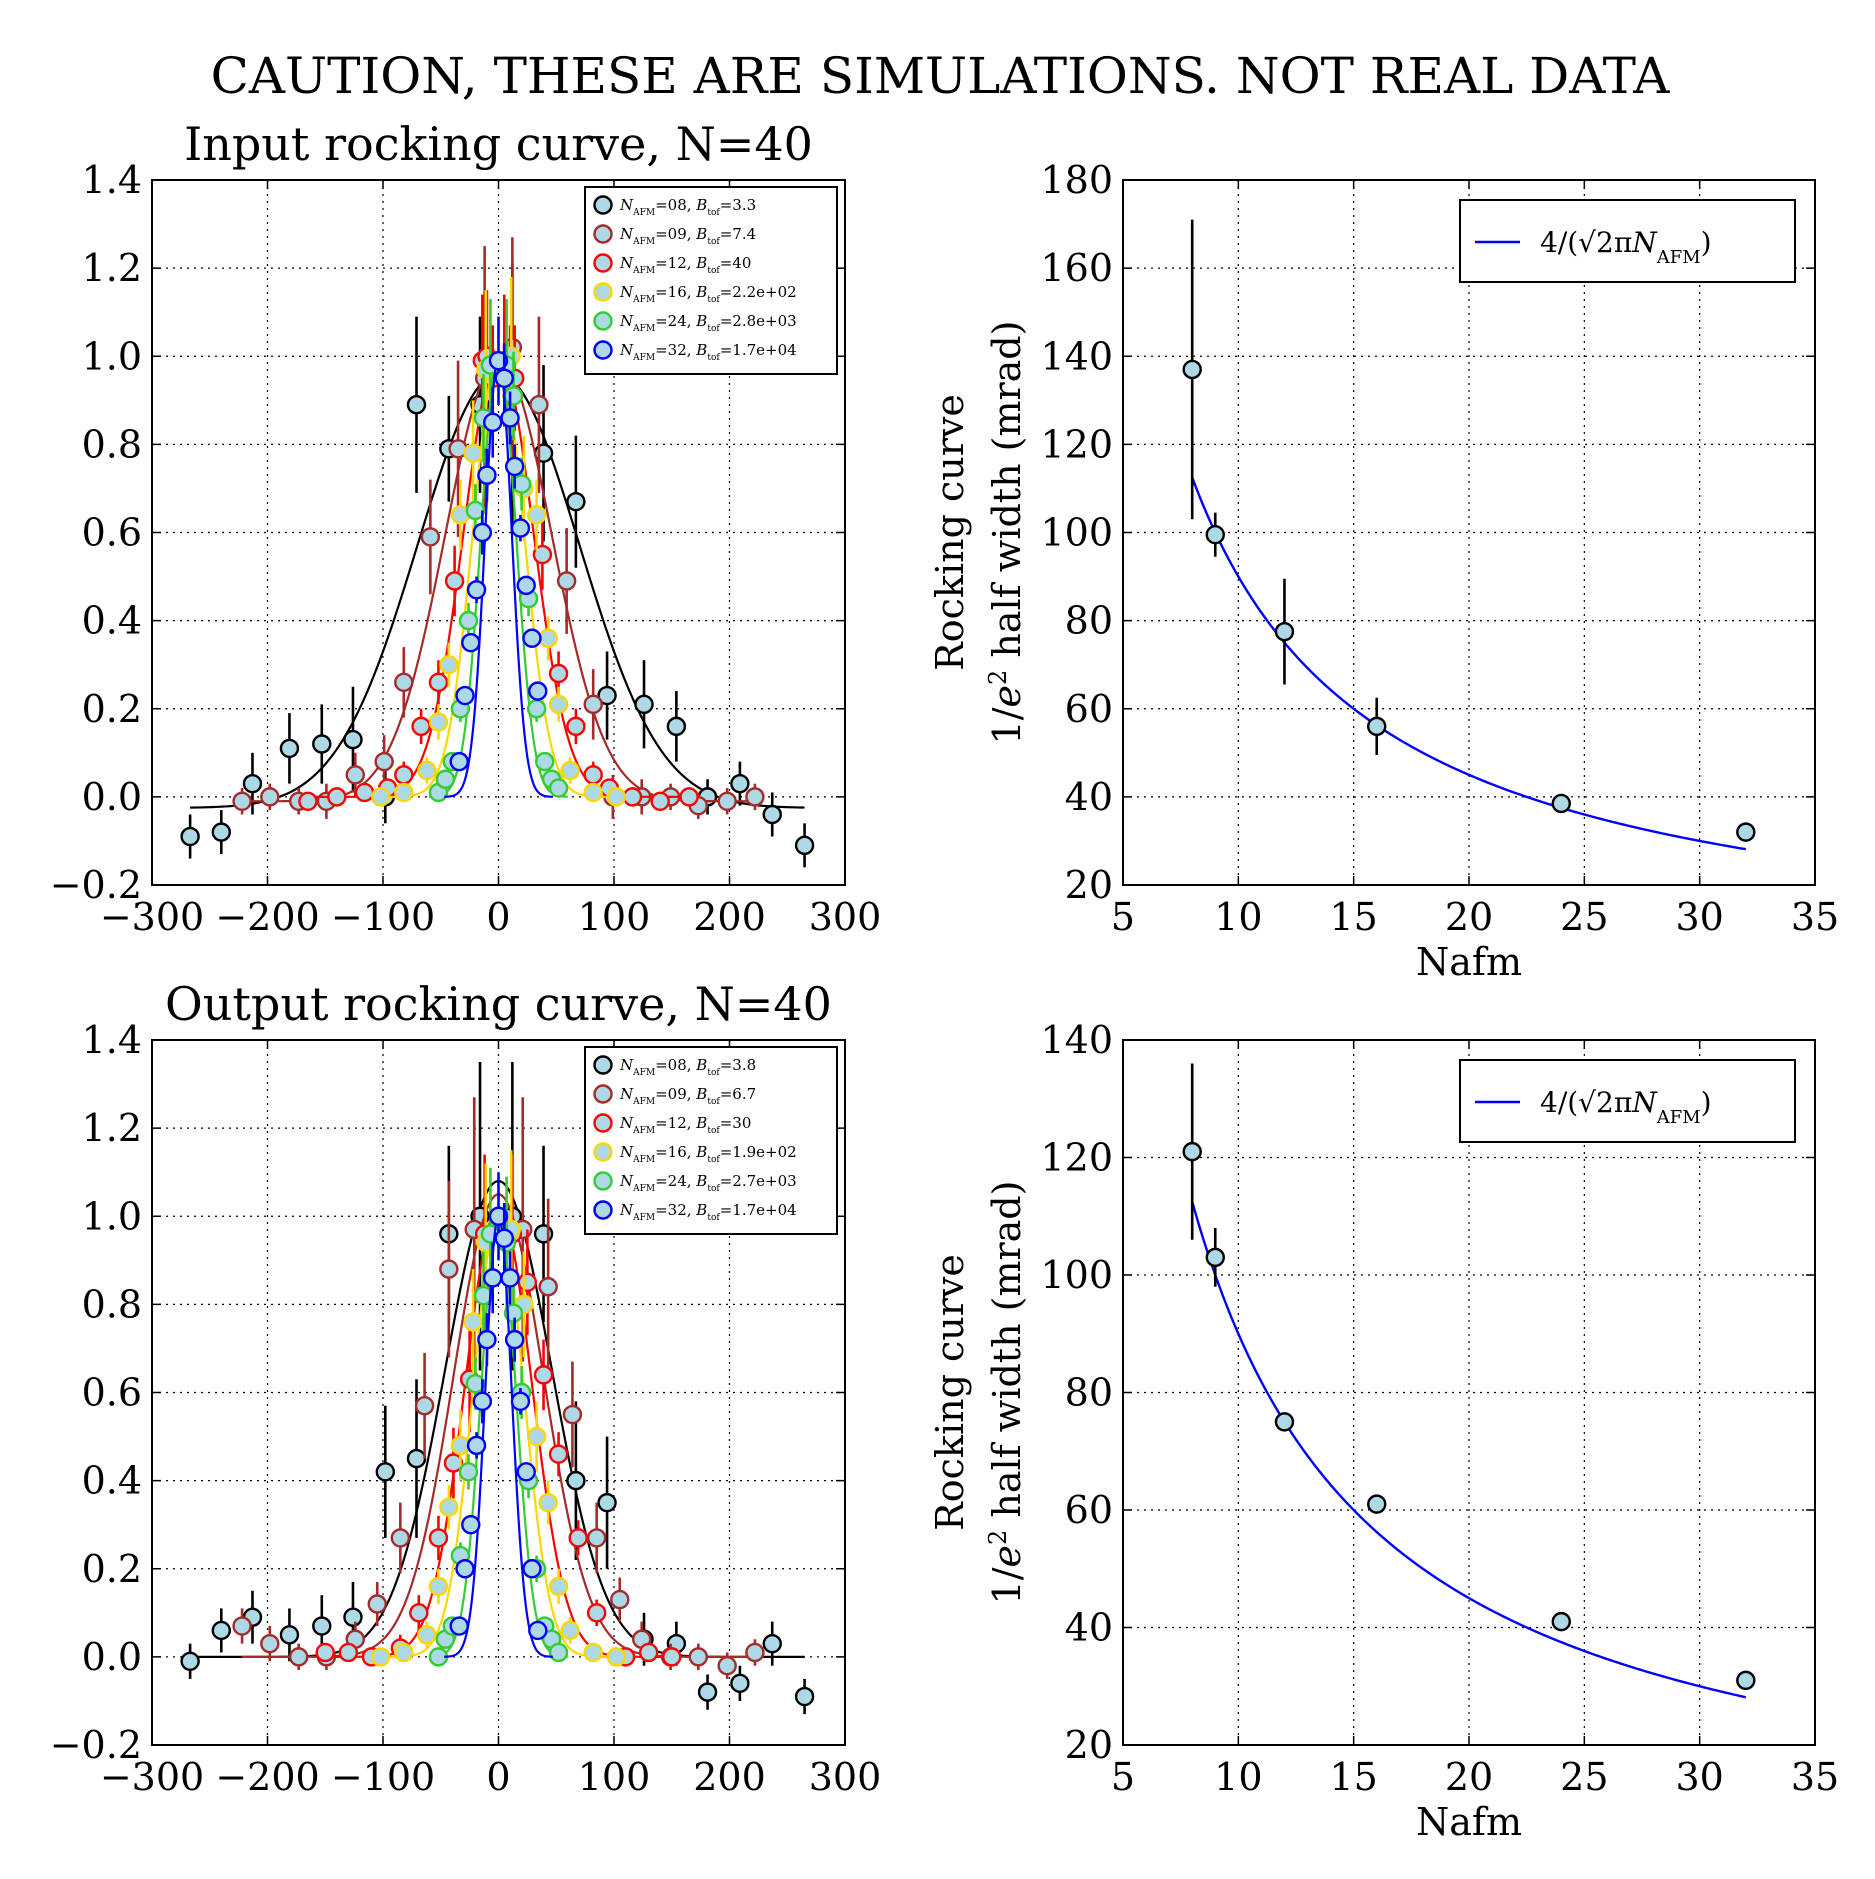 Image resolution: width=1875 pixels, height=1879 pixels. What do you see at coordinates (736, 1123) in the screenshot?
I see `legend-entry-part: =30` at bounding box center [736, 1123].